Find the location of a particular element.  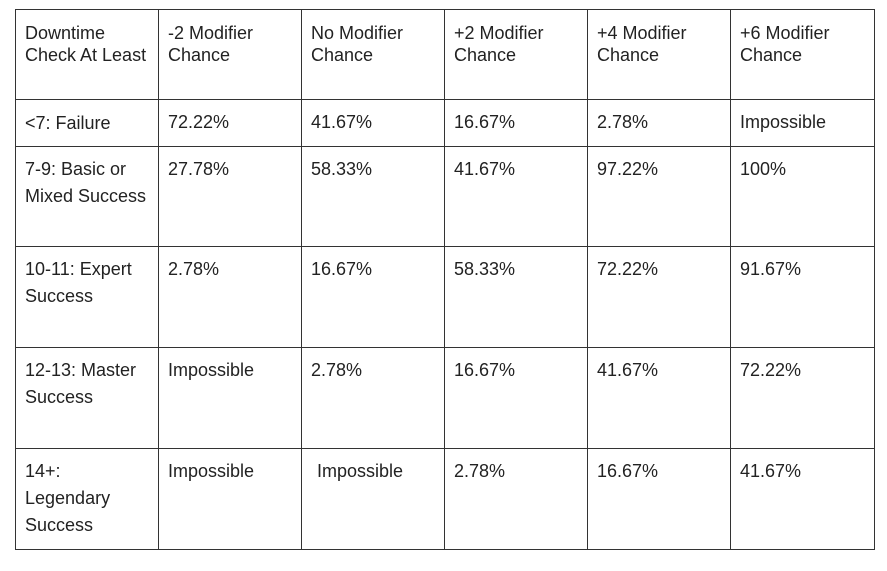

row-label: <7: Failure is located at coordinates (87, 123).